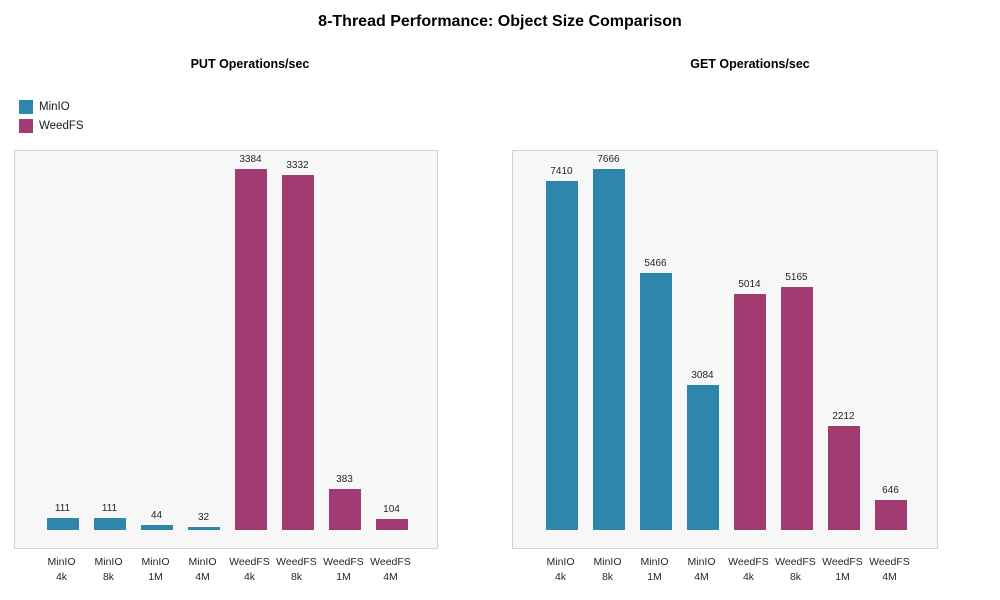 The width and height of the screenshot is (1000, 600). Describe the element at coordinates (608, 159) in the screenshot. I see `bar-value-label-minio-8k: 7666` at that location.